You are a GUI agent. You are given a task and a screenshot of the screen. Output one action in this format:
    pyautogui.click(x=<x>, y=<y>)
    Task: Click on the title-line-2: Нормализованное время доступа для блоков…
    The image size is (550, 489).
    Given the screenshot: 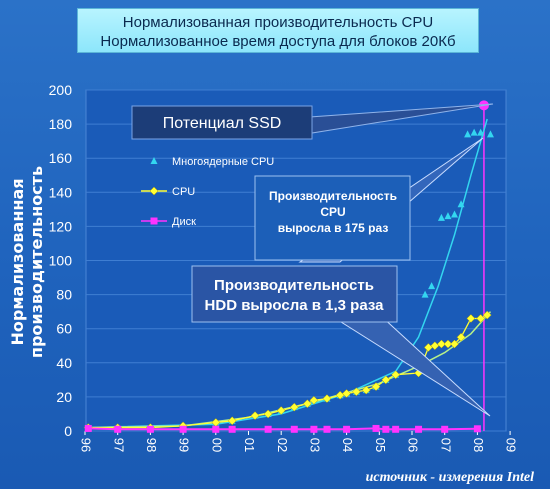 What is the action you would take?
    pyautogui.click(x=278, y=41)
    